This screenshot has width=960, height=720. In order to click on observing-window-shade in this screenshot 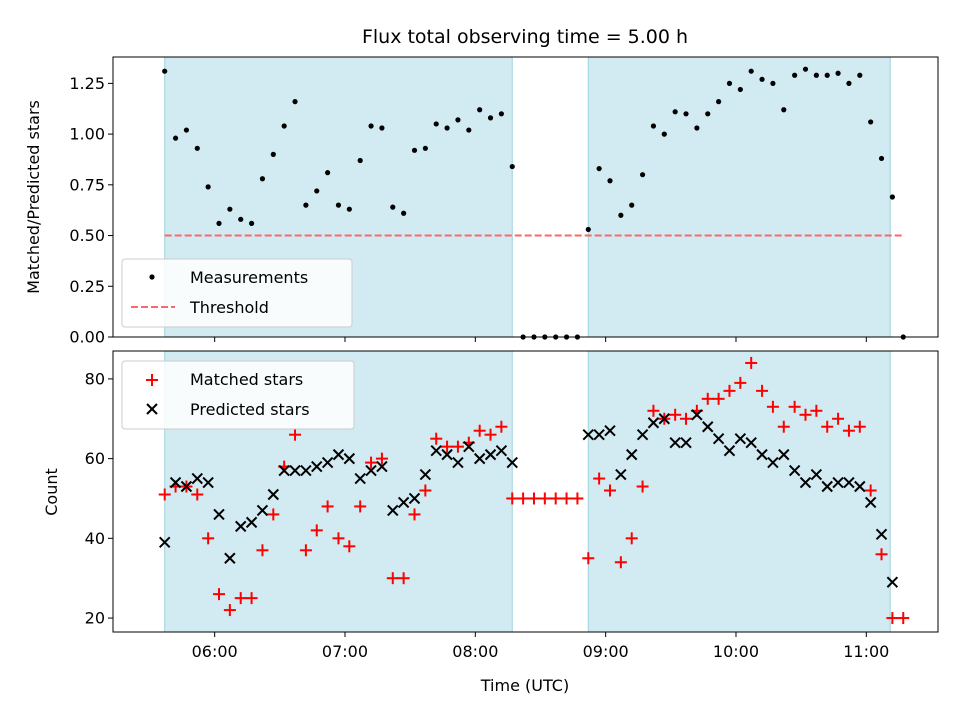, I will do `click(739, 197)`.